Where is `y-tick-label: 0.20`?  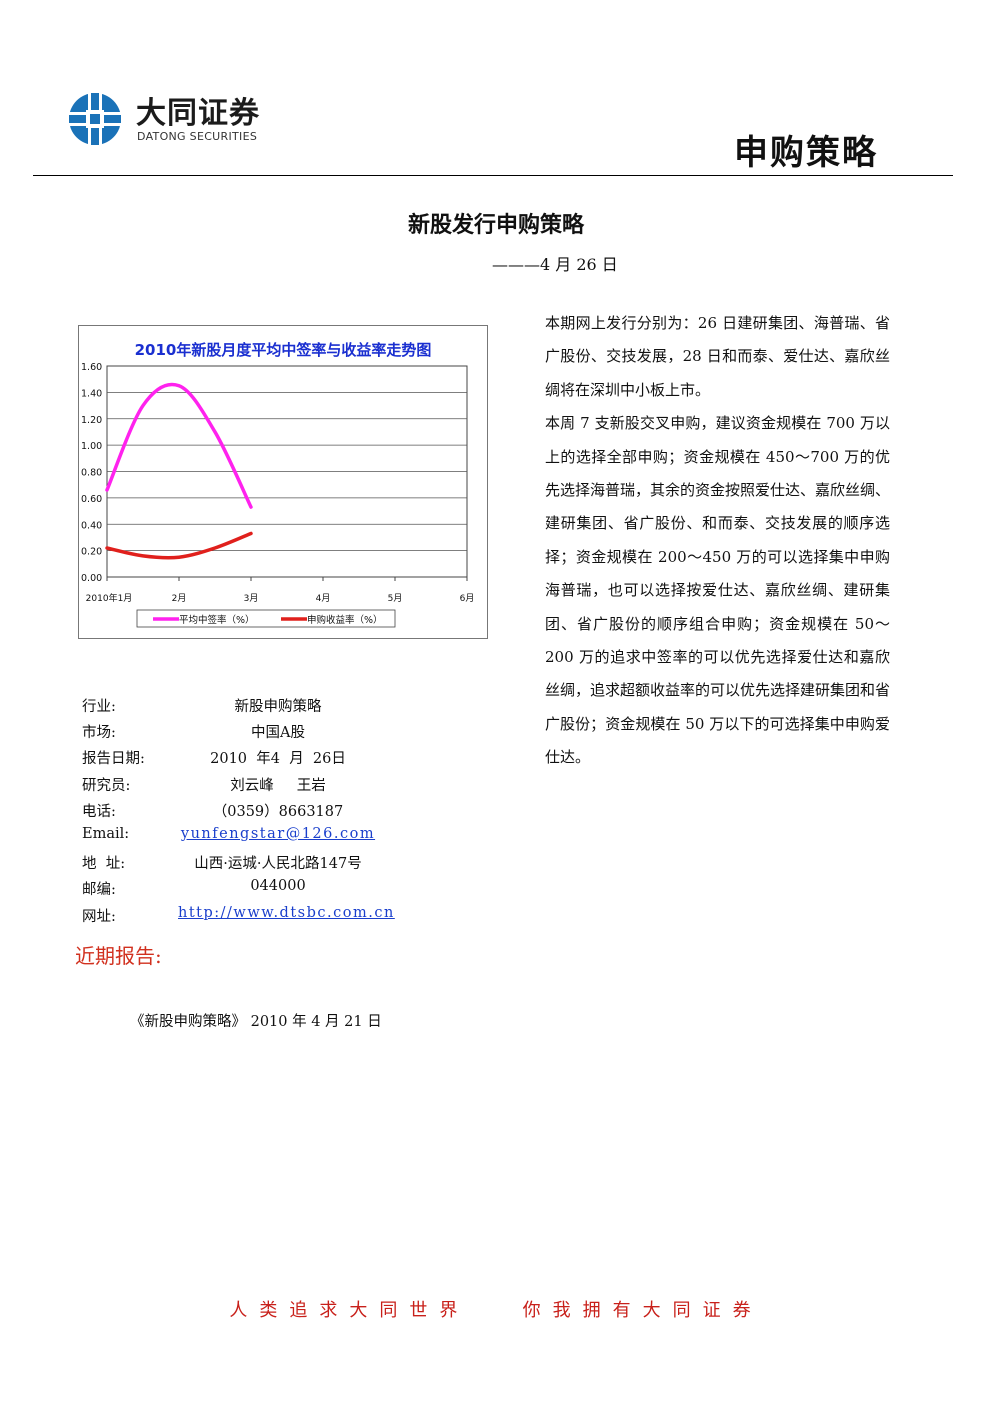
y-tick-label: 0.20 is located at coordinates (91, 552).